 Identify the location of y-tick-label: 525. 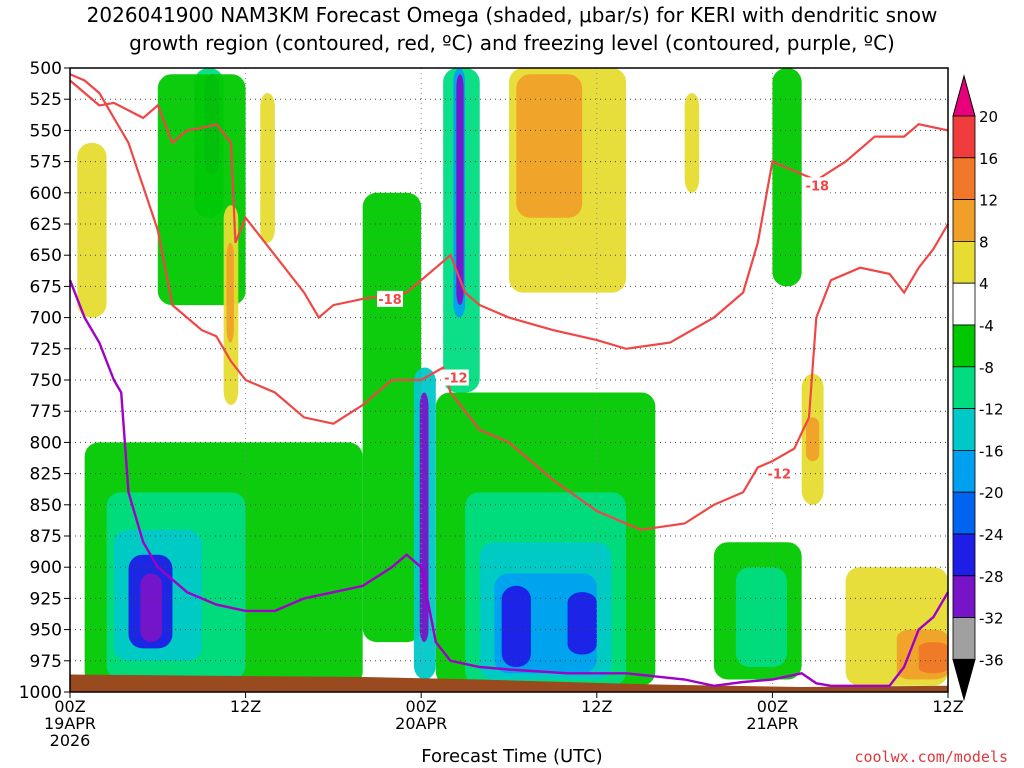
(46, 100).